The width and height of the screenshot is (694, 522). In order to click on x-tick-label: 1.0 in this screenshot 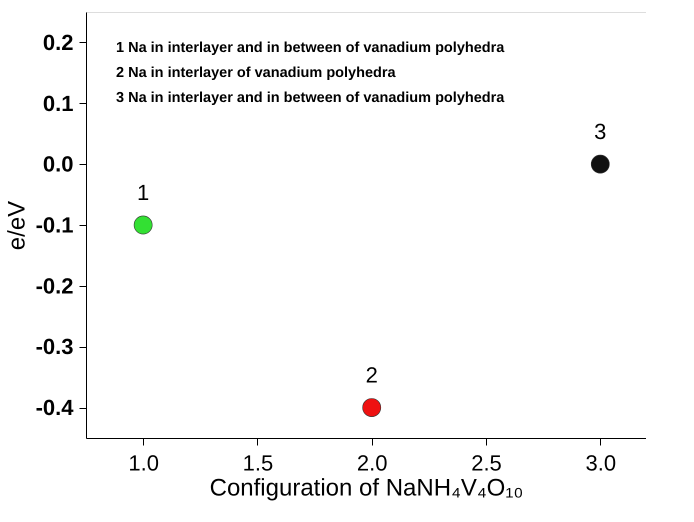, I will do `click(143, 463)`.